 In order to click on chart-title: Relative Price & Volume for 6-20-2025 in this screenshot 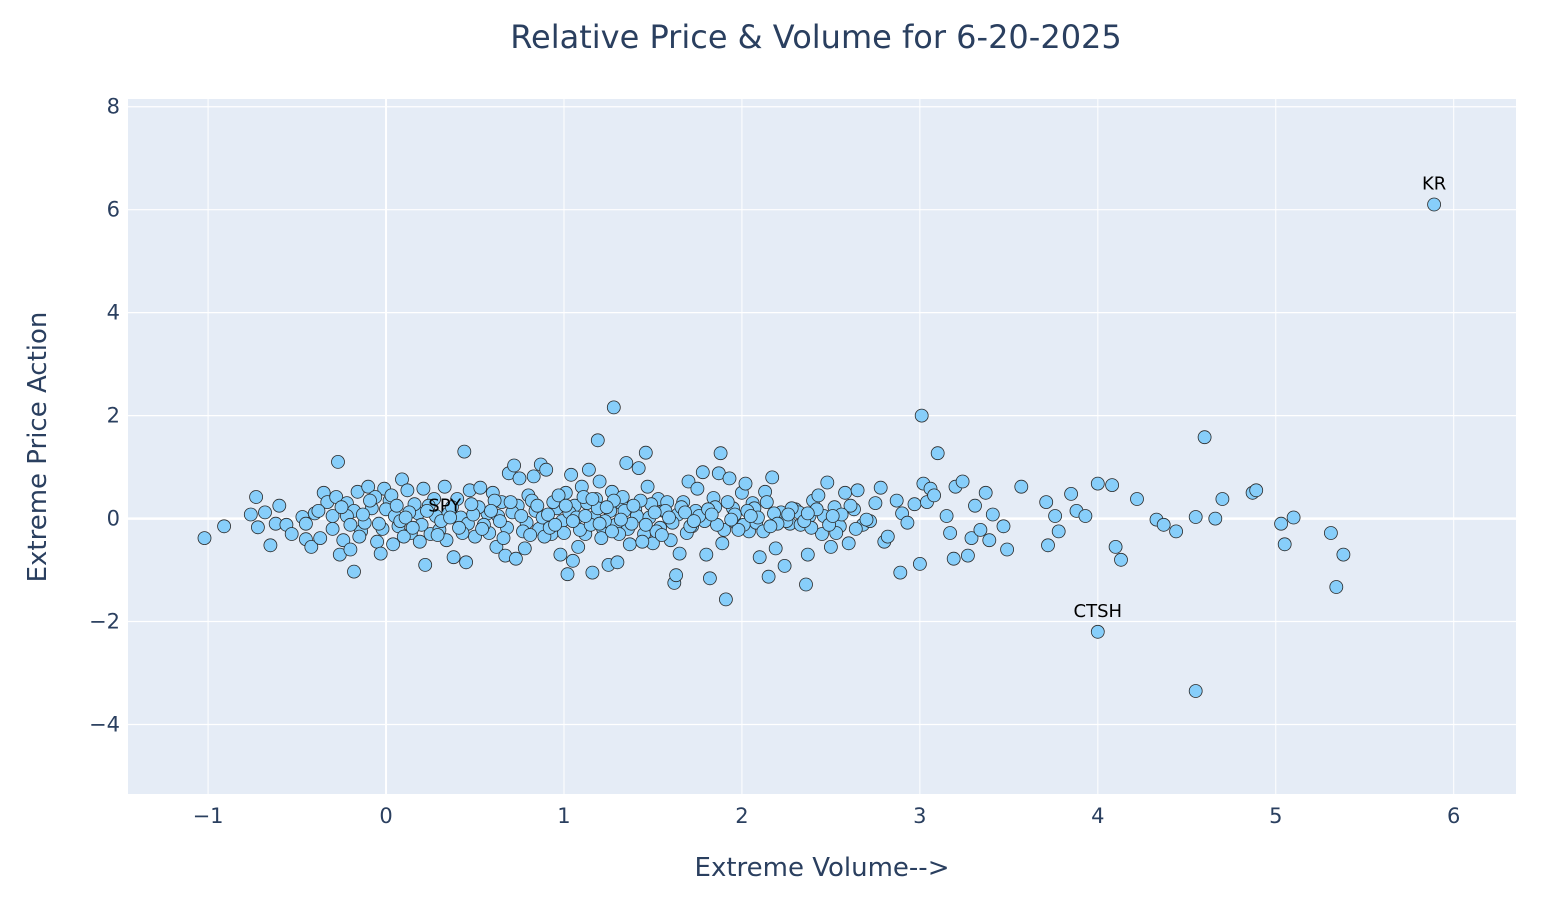, I will do `click(816, 37)`.